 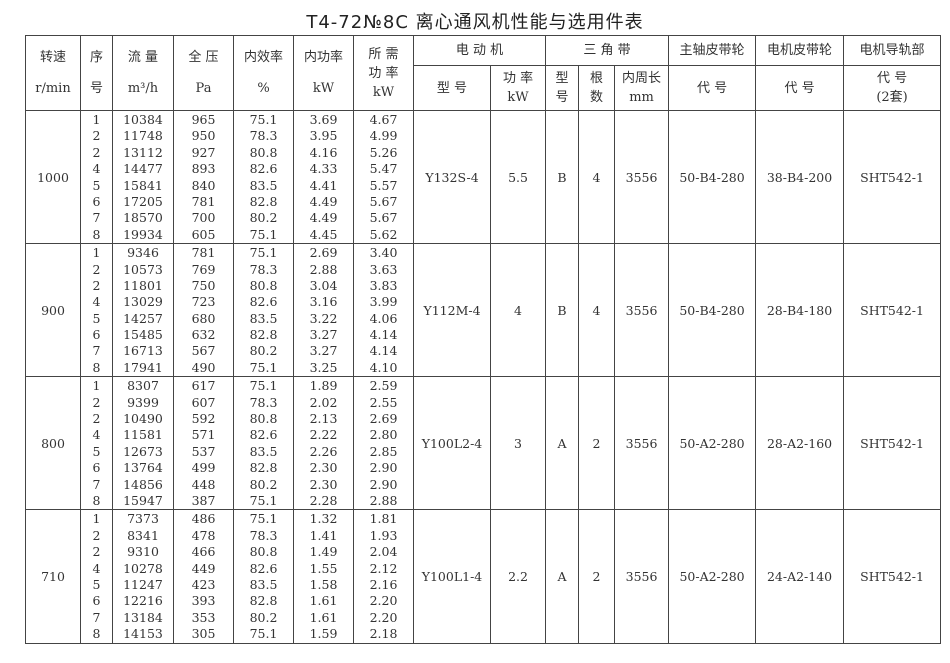 What do you see at coordinates (203, 634) in the screenshot?
I see `pressure-value: 305` at bounding box center [203, 634].